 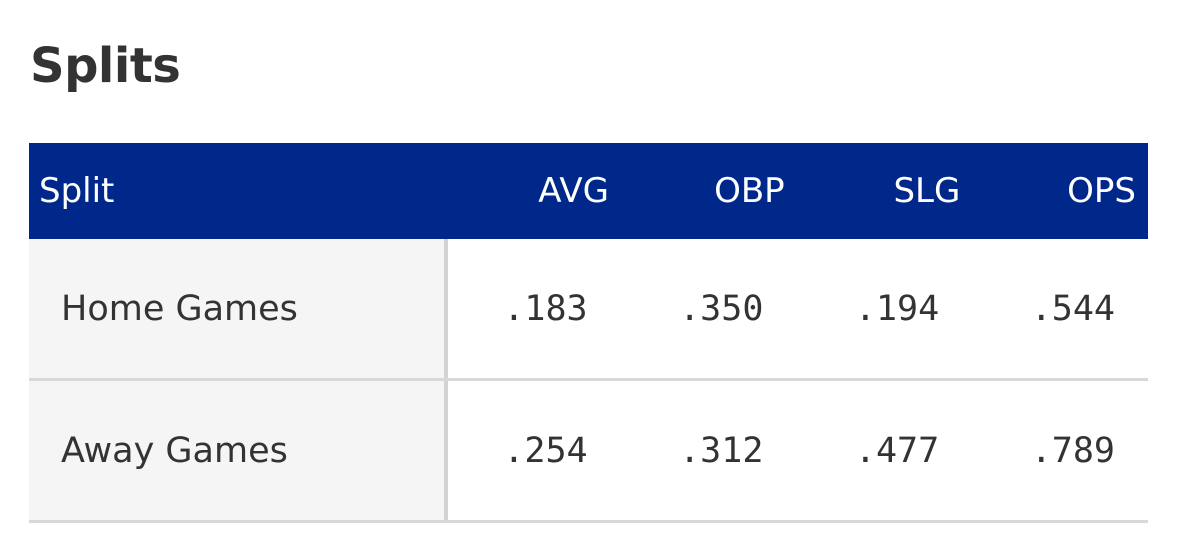 I want to click on column-header-obp: OBP, so click(x=749, y=191).